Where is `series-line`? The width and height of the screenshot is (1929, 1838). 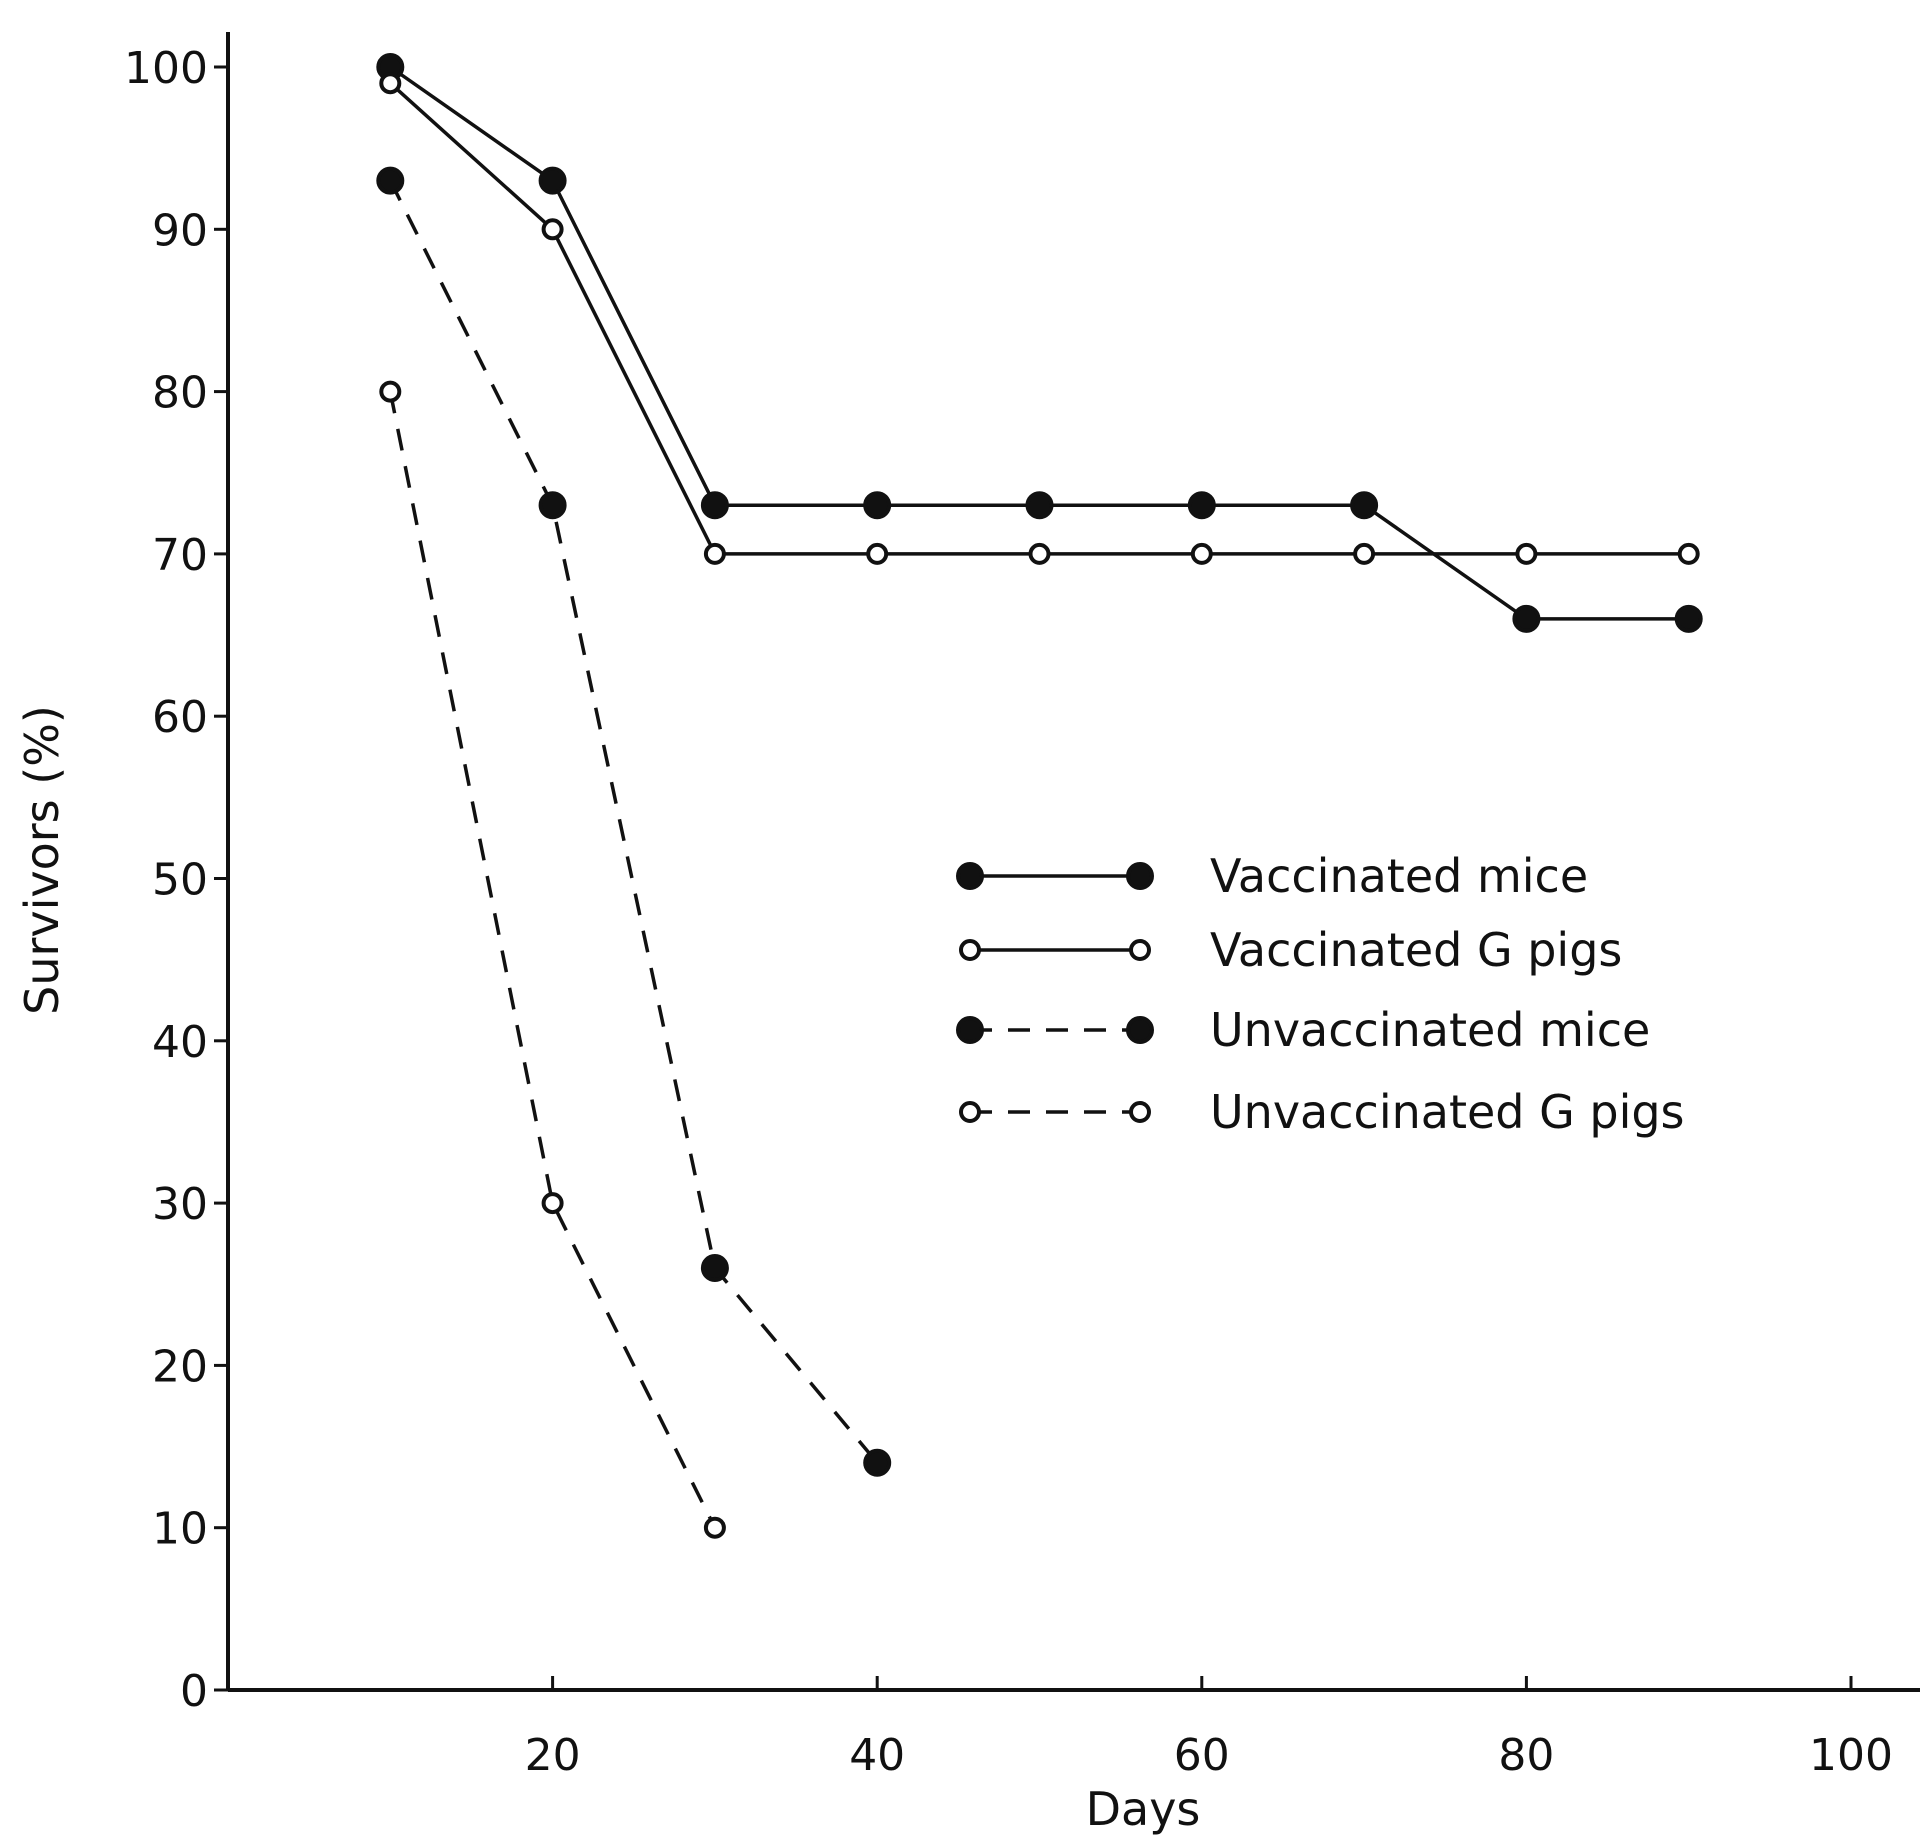
series-line is located at coordinates (552, 960).